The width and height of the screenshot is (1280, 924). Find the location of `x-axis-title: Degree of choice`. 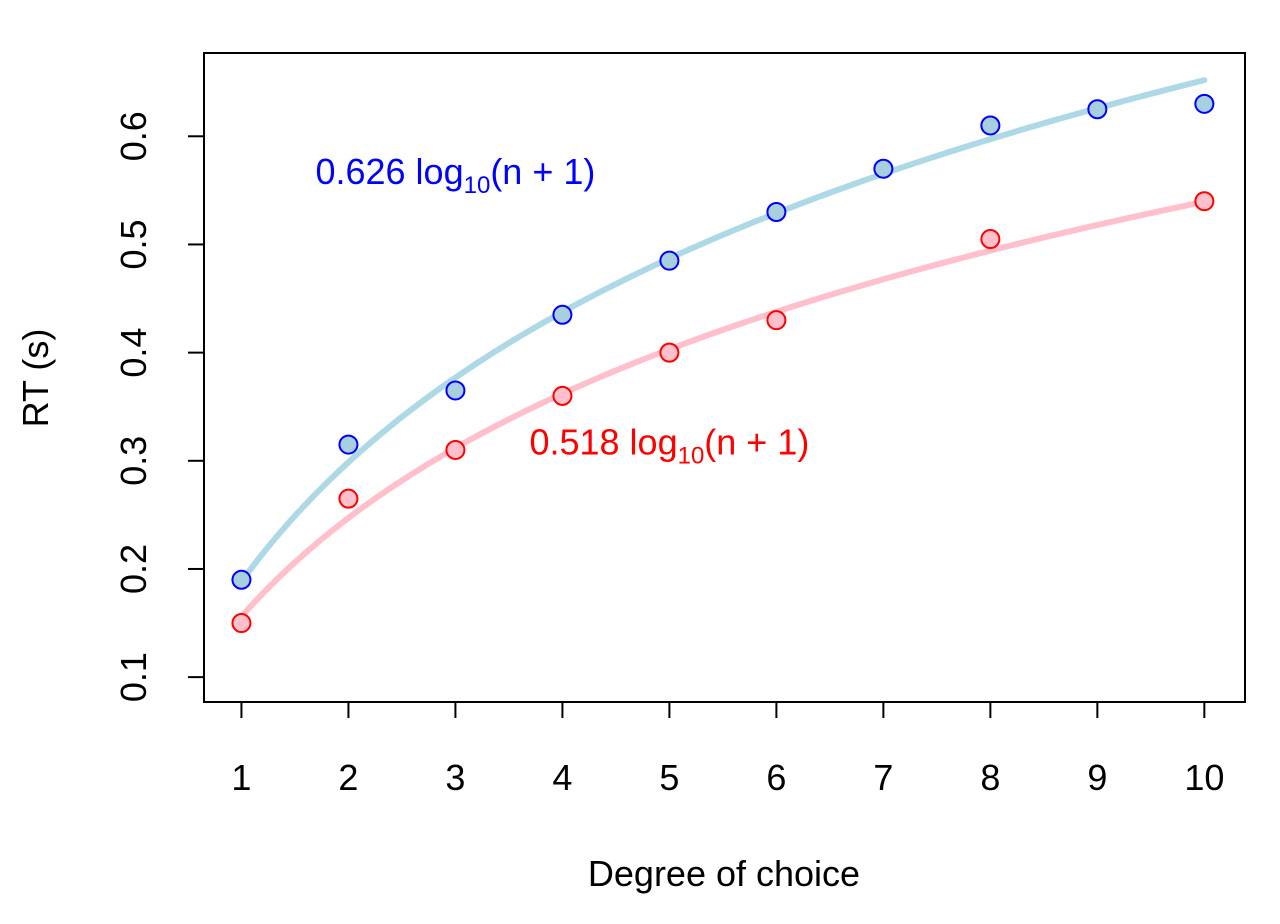

x-axis-title: Degree of choice is located at coordinates (724, 873).